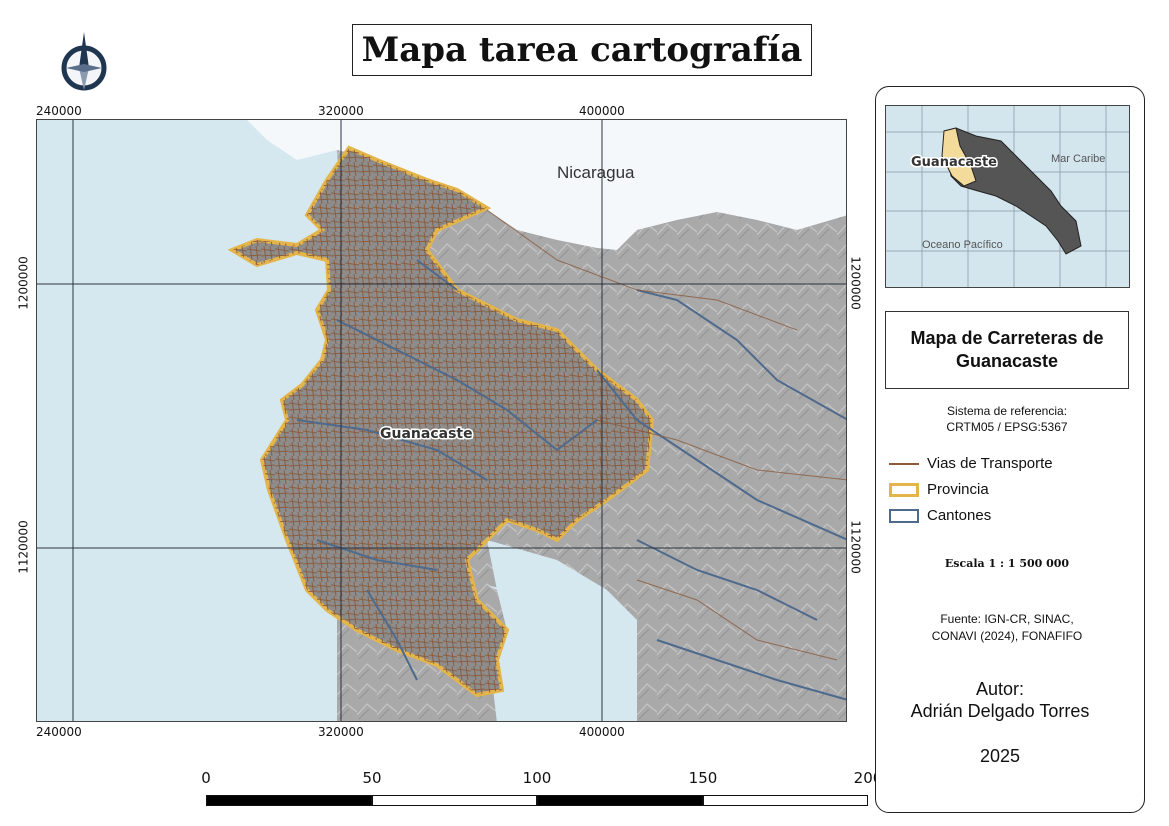  Describe the element at coordinates (426, 434) in the screenshot. I see `label-guanacaste: Guanacaste` at that location.